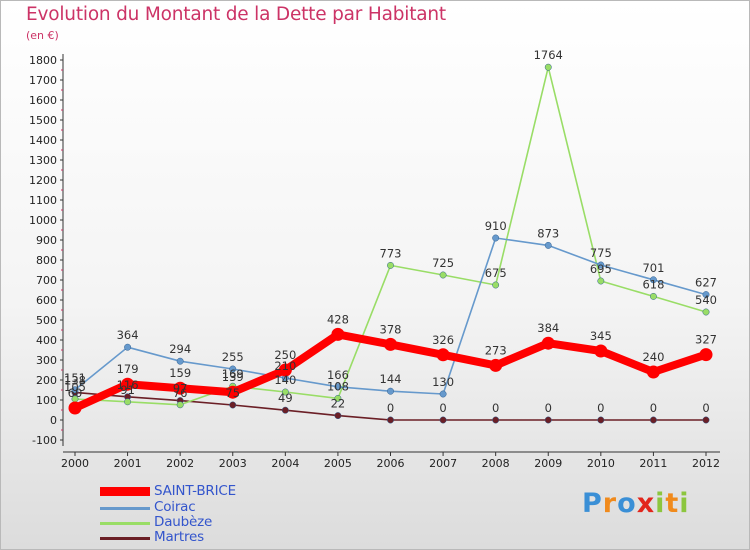  Describe the element at coordinates (285, 398) in the screenshot. I see `data-label-martres: 49` at that location.